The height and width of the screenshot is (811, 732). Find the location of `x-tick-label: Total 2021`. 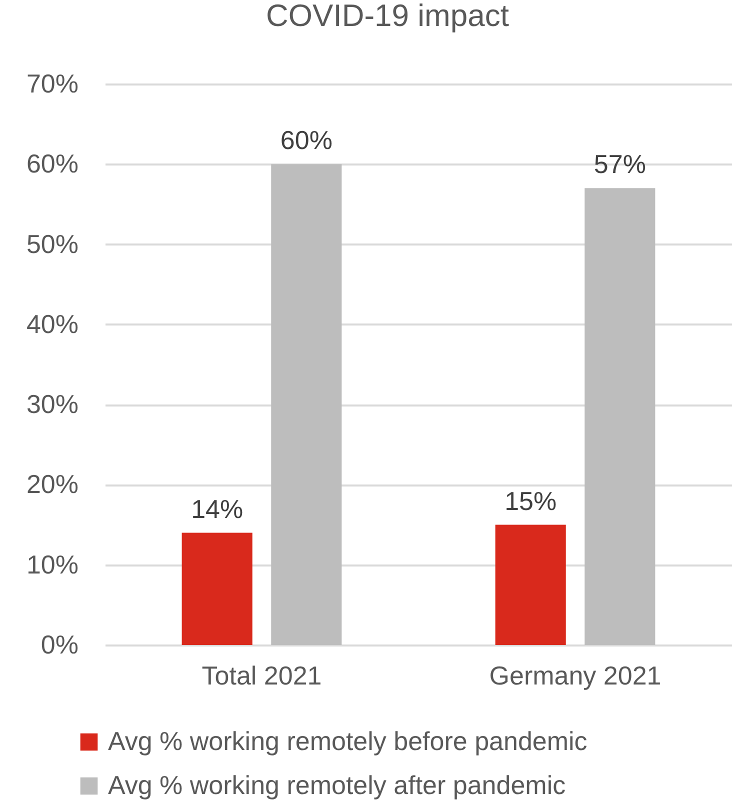

x-tick-label: Total 2021 is located at coordinates (262, 675).